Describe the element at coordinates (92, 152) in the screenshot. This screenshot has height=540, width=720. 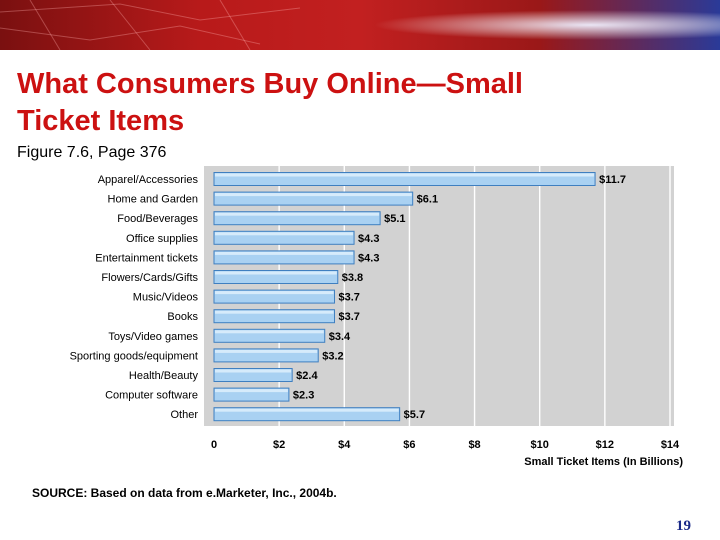
I see `figure-reference: Figure 7.6, Page 376` at that location.